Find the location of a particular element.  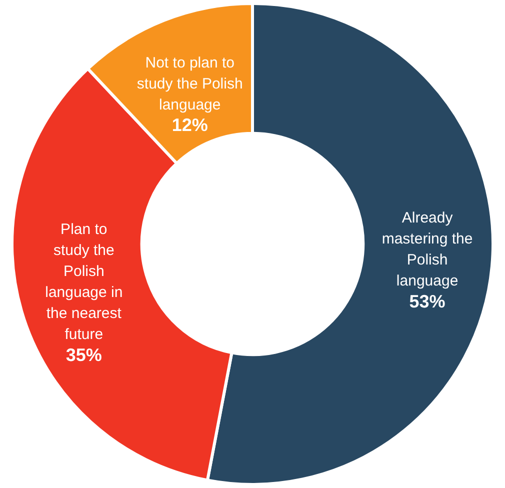

data-label: 35% is located at coordinates (84, 354).